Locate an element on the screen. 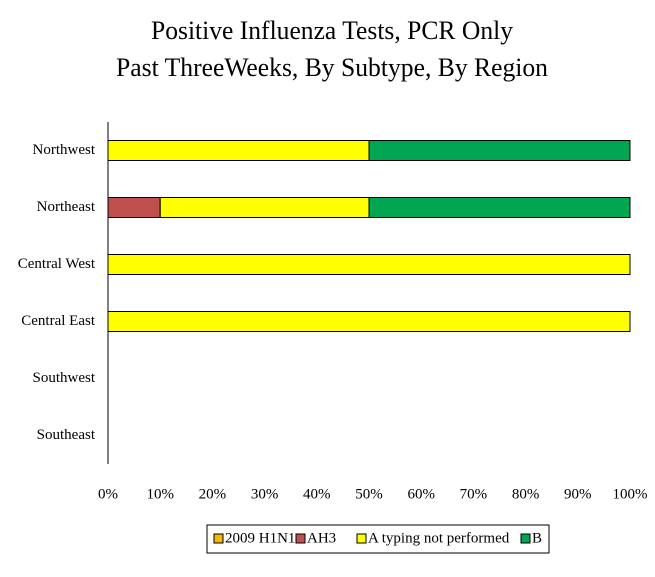 The height and width of the screenshot is (577, 655). y-tick-label: Southwest is located at coordinates (63, 378).